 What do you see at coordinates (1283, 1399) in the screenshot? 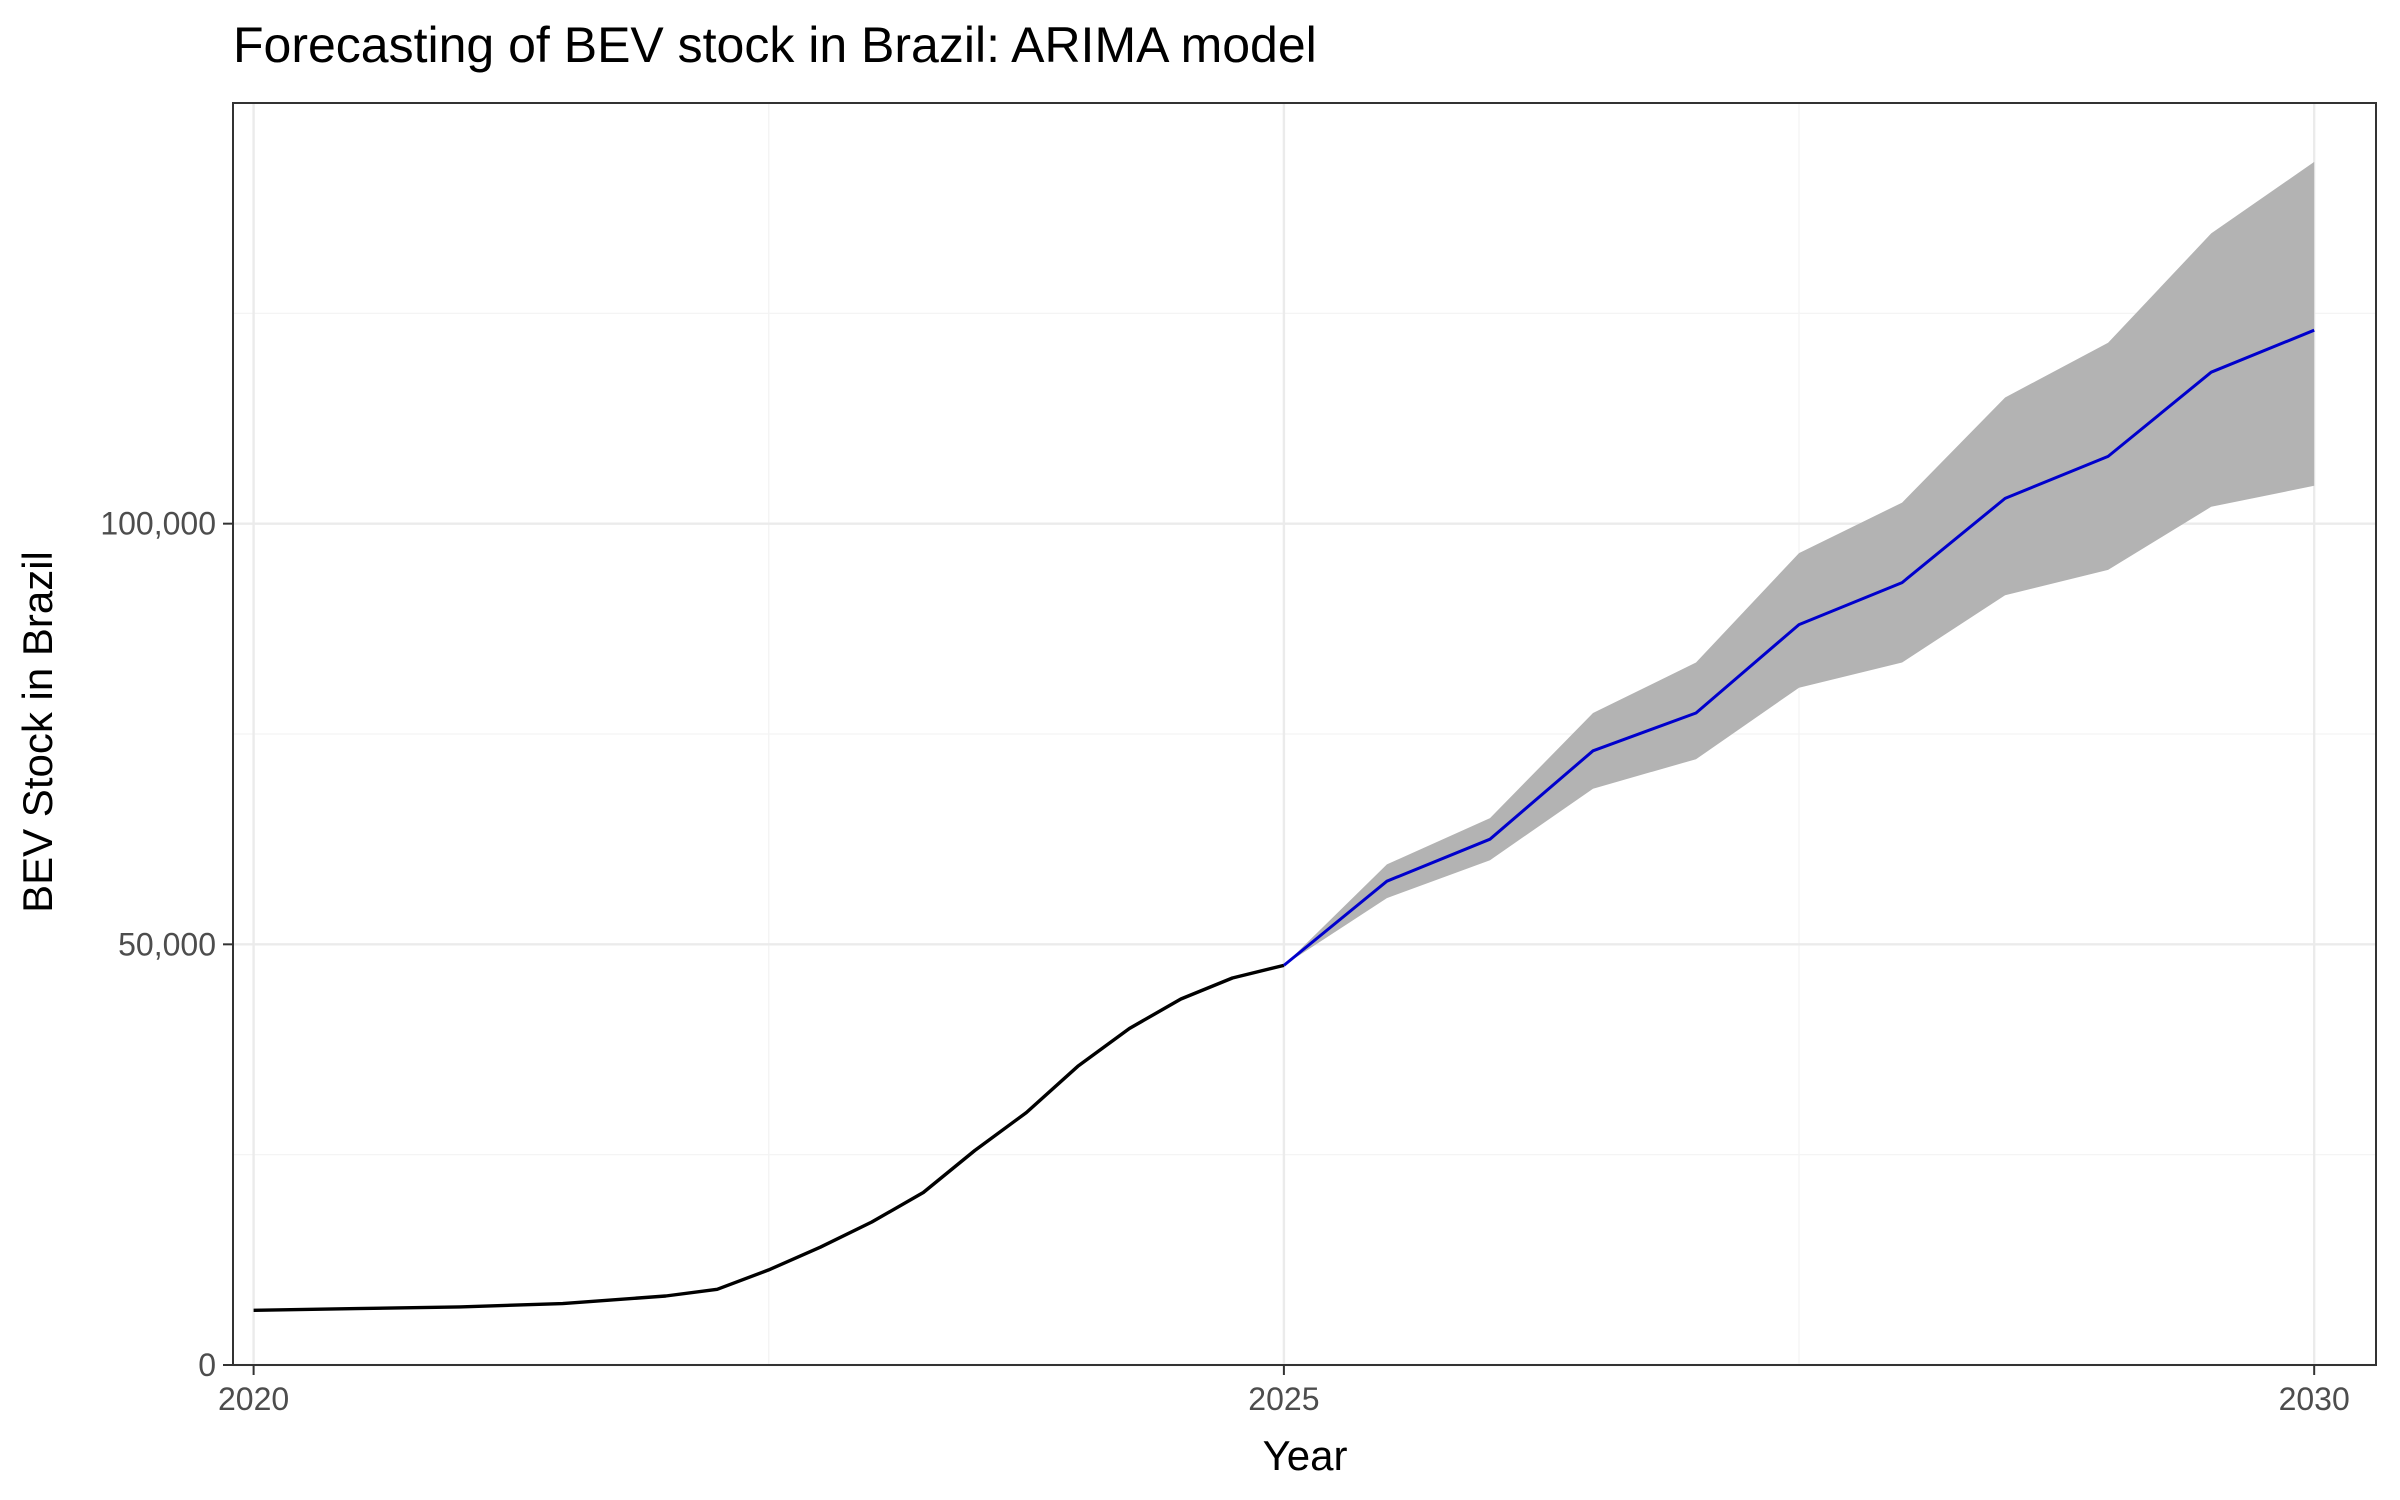
I see `x-tick-label: 2025` at bounding box center [1283, 1399].